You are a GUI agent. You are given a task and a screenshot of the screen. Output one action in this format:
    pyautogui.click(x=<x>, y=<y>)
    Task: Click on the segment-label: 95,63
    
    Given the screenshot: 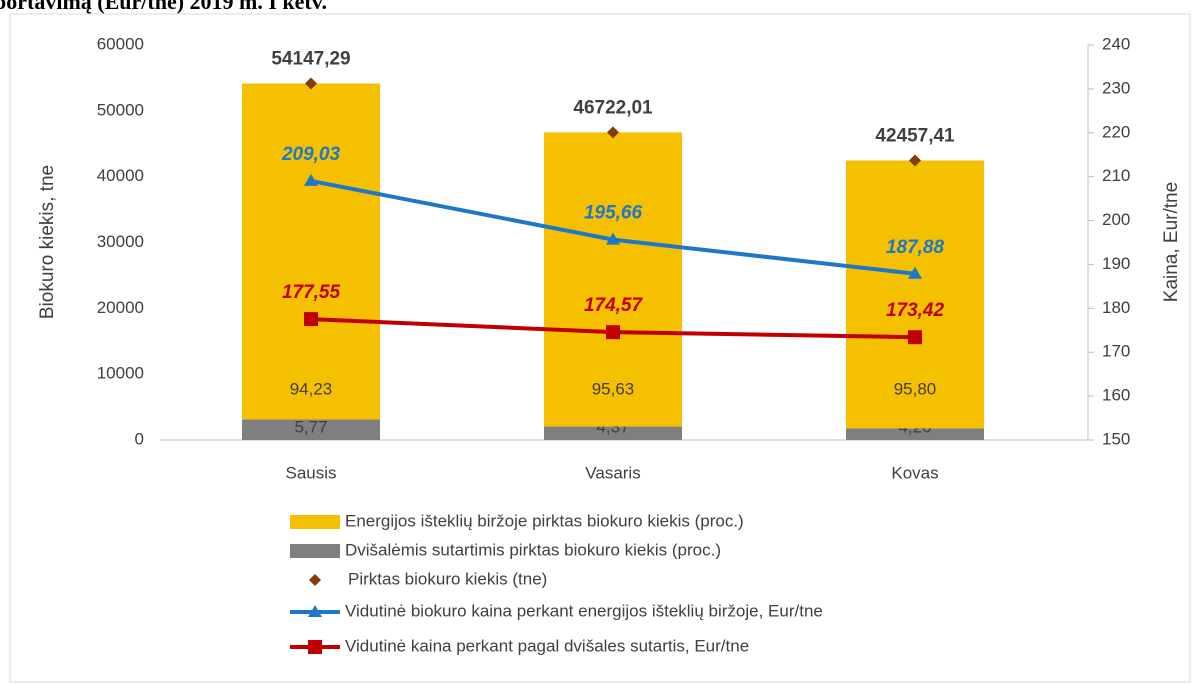 What is the action you would take?
    pyautogui.click(x=613, y=388)
    